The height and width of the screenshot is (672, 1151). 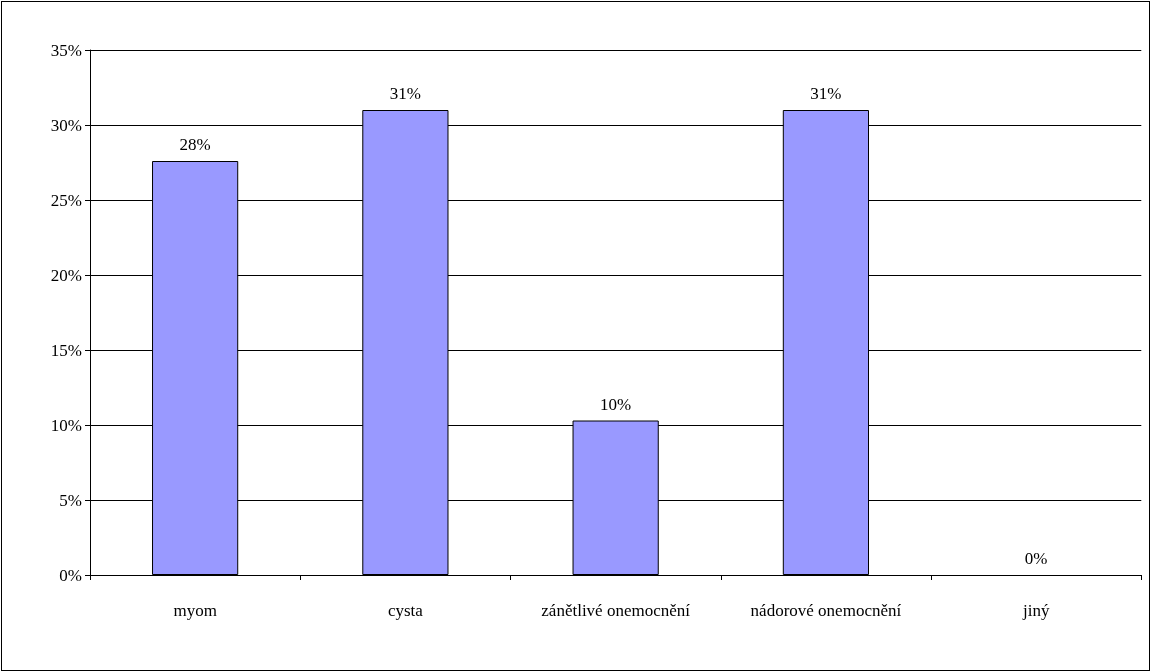 I want to click on x-tick-label: cysta, so click(x=405, y=610).